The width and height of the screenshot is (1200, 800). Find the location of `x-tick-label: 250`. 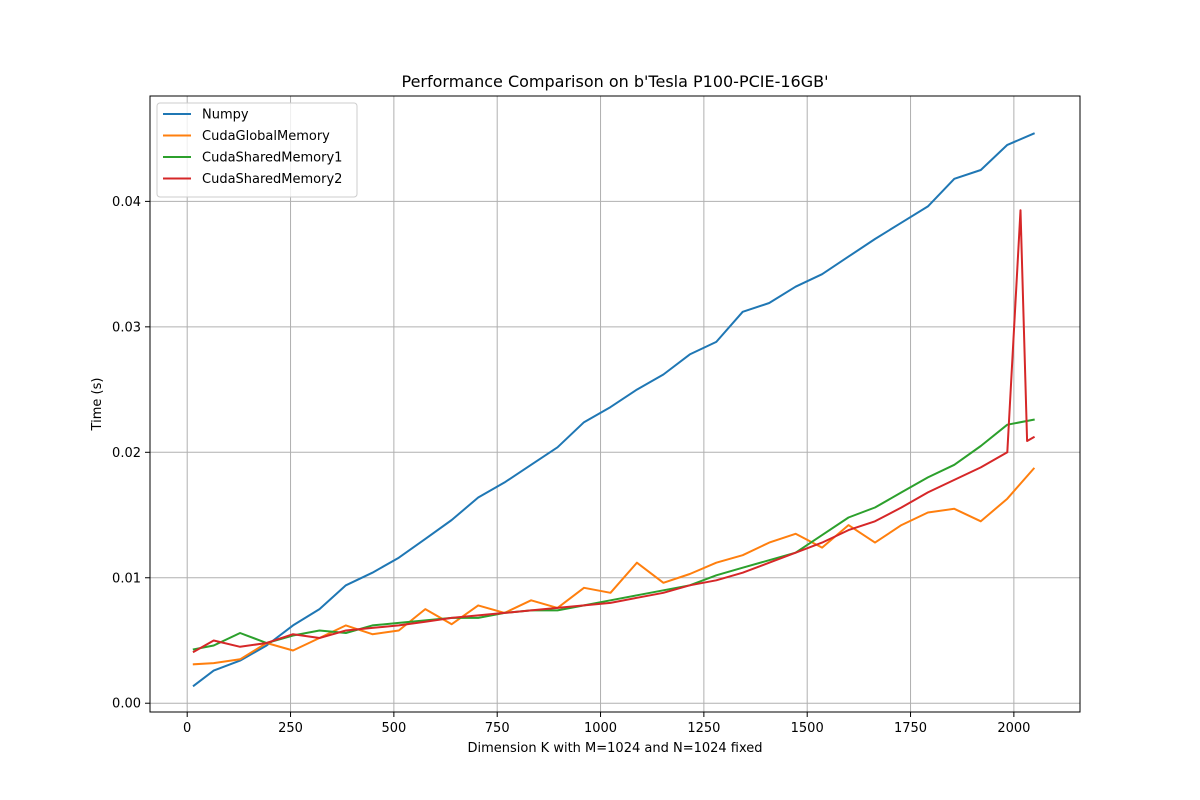

x-tick-label: 250 is located at coordinates (290, 728).